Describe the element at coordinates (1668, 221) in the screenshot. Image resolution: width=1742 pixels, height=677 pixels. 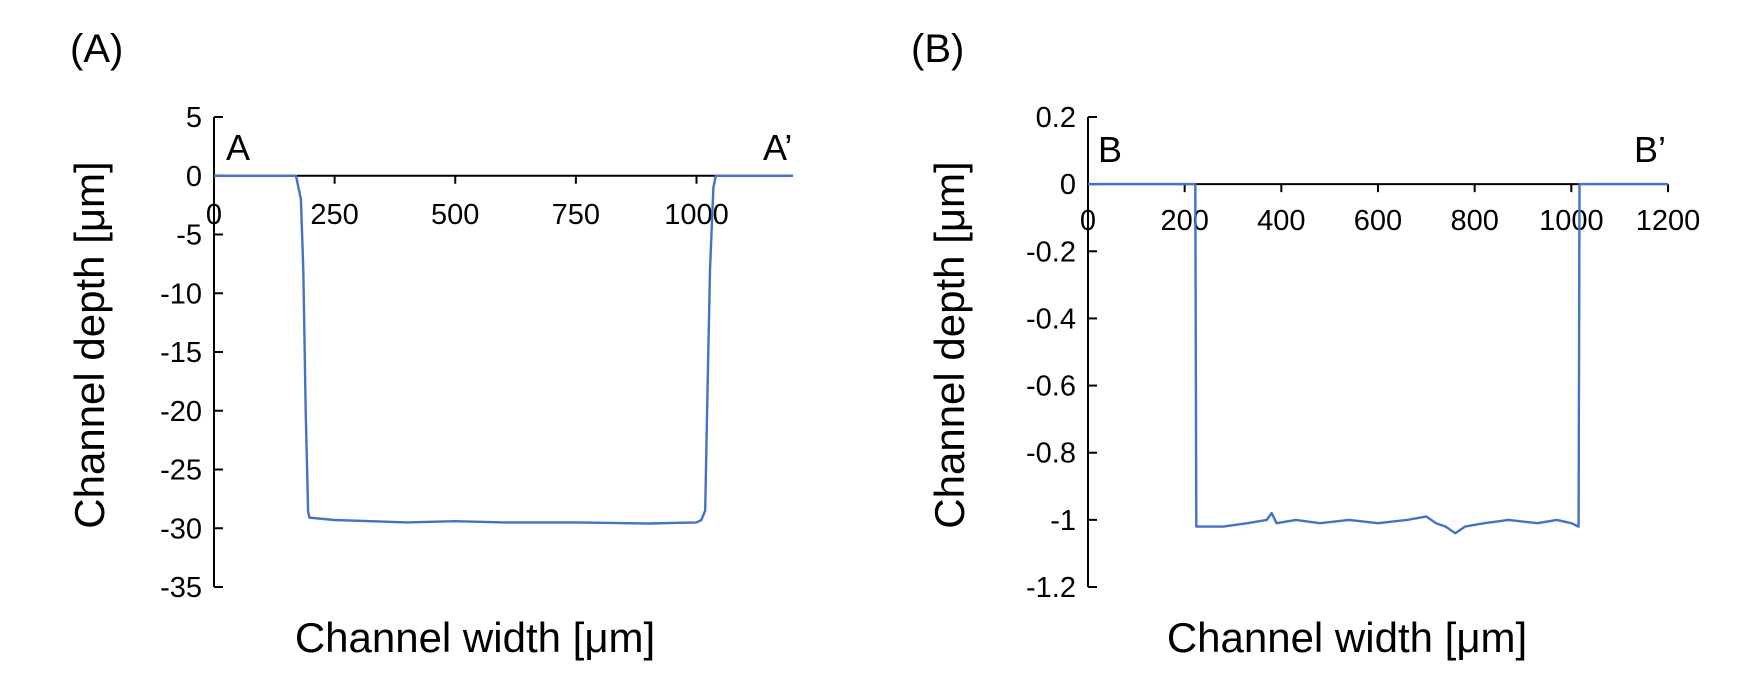
I see `x-tick-label: 1200` at that location.